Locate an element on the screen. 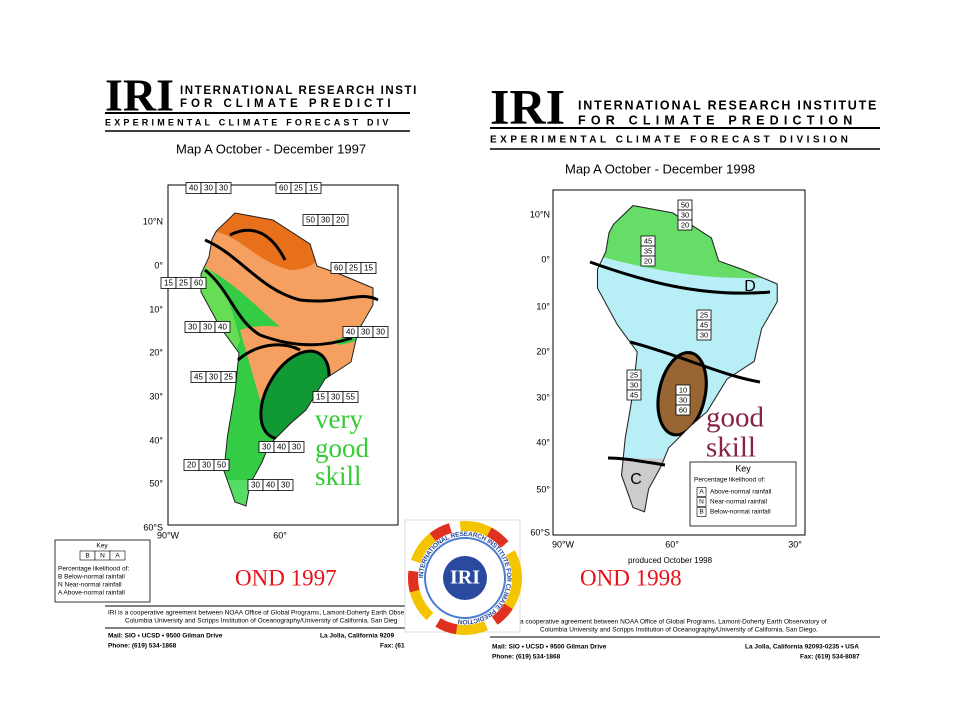 This screenshot has height=720, width=960. logo-globe is located at coordinates (465, 578).